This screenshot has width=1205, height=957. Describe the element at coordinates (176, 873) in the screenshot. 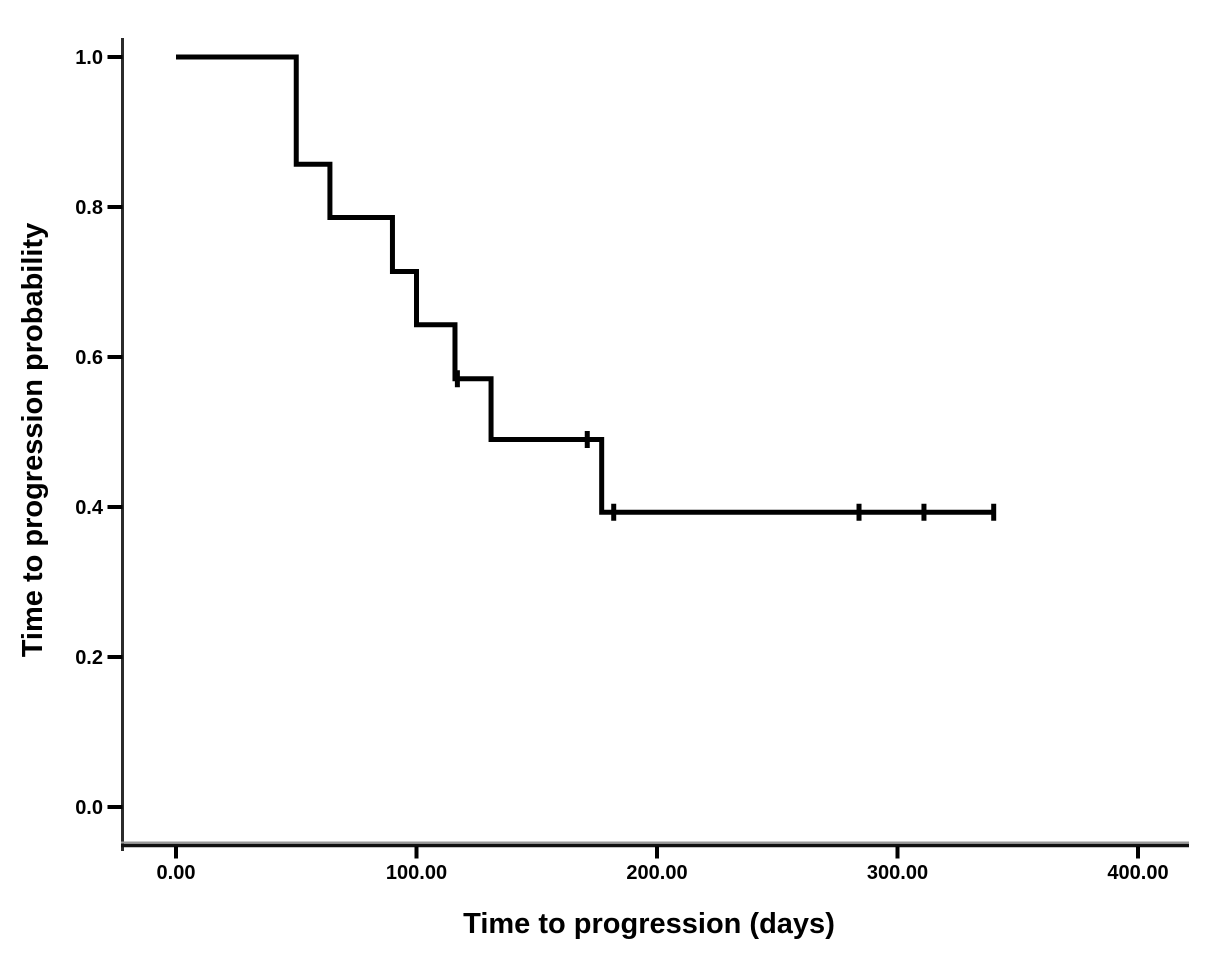

I see `x-tick-label: 0.00` at that location.